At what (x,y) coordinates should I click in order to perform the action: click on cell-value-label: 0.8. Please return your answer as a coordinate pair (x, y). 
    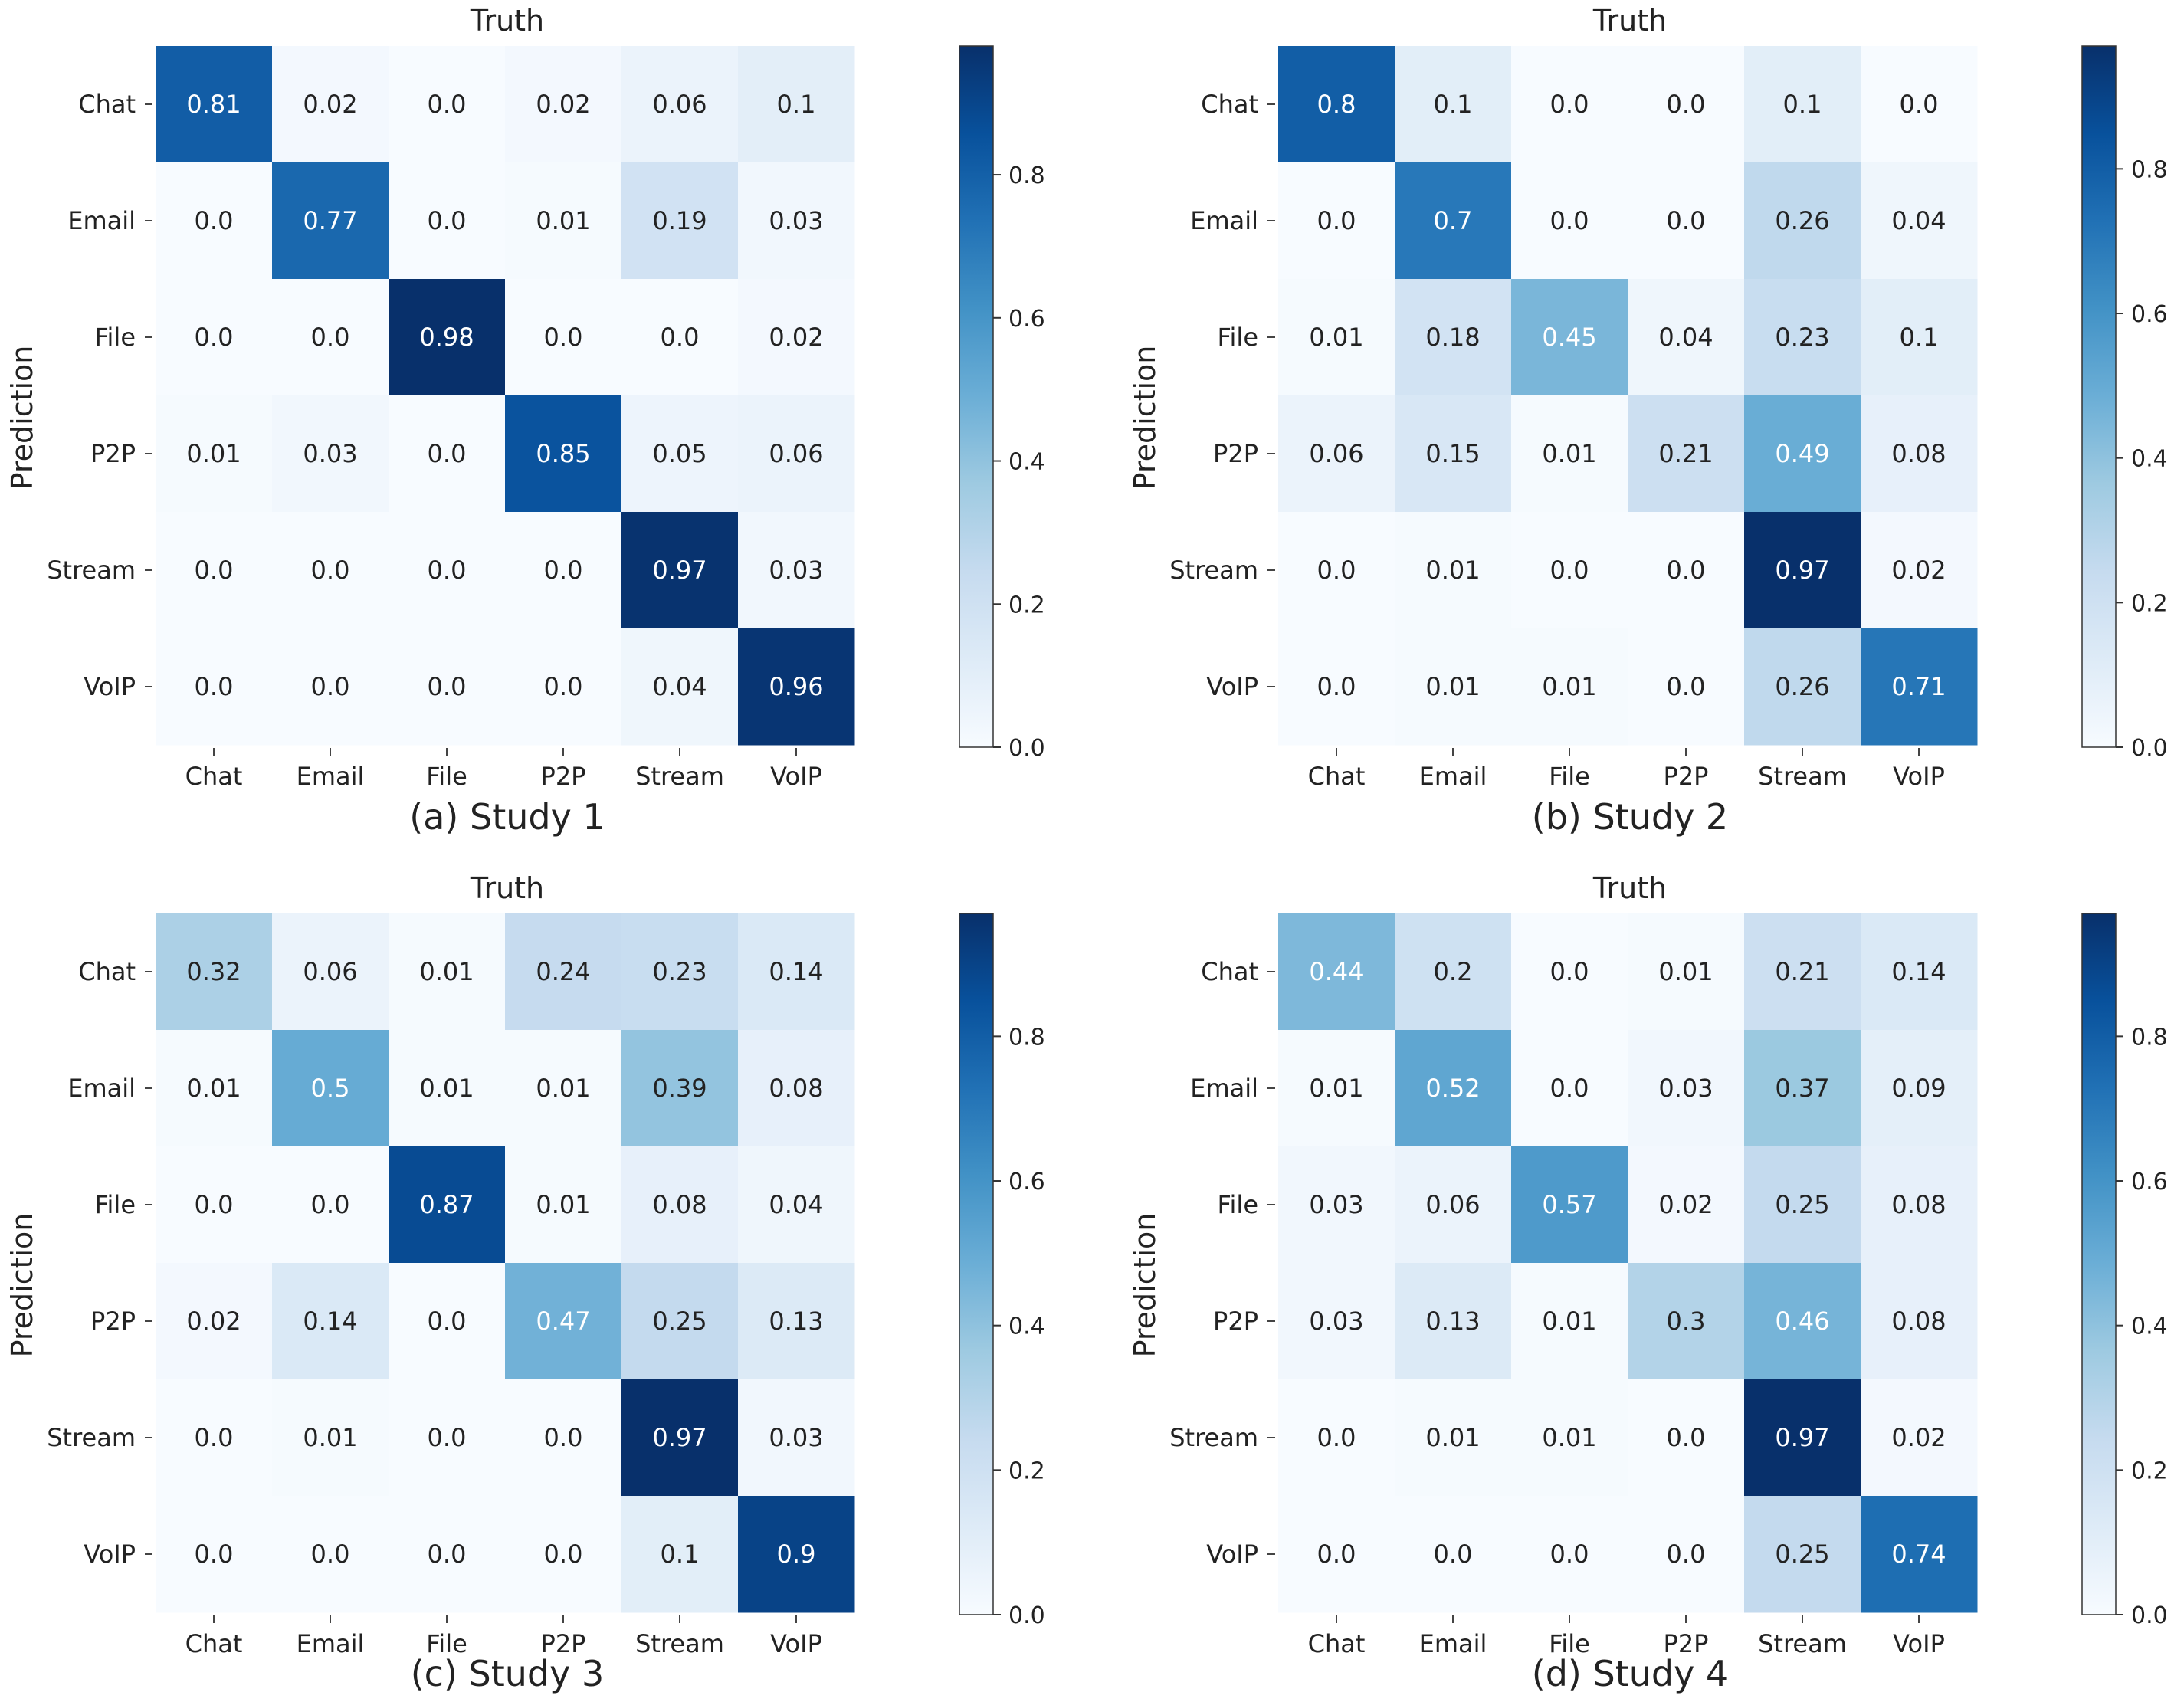
    Looking at the image, I should click on (1336, 104).